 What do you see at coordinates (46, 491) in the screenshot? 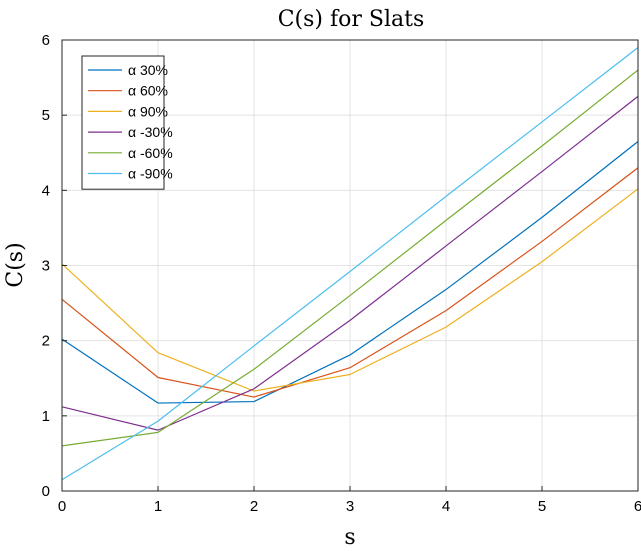
I see `y-tick-label: 0` at bounding box center [46, 491].